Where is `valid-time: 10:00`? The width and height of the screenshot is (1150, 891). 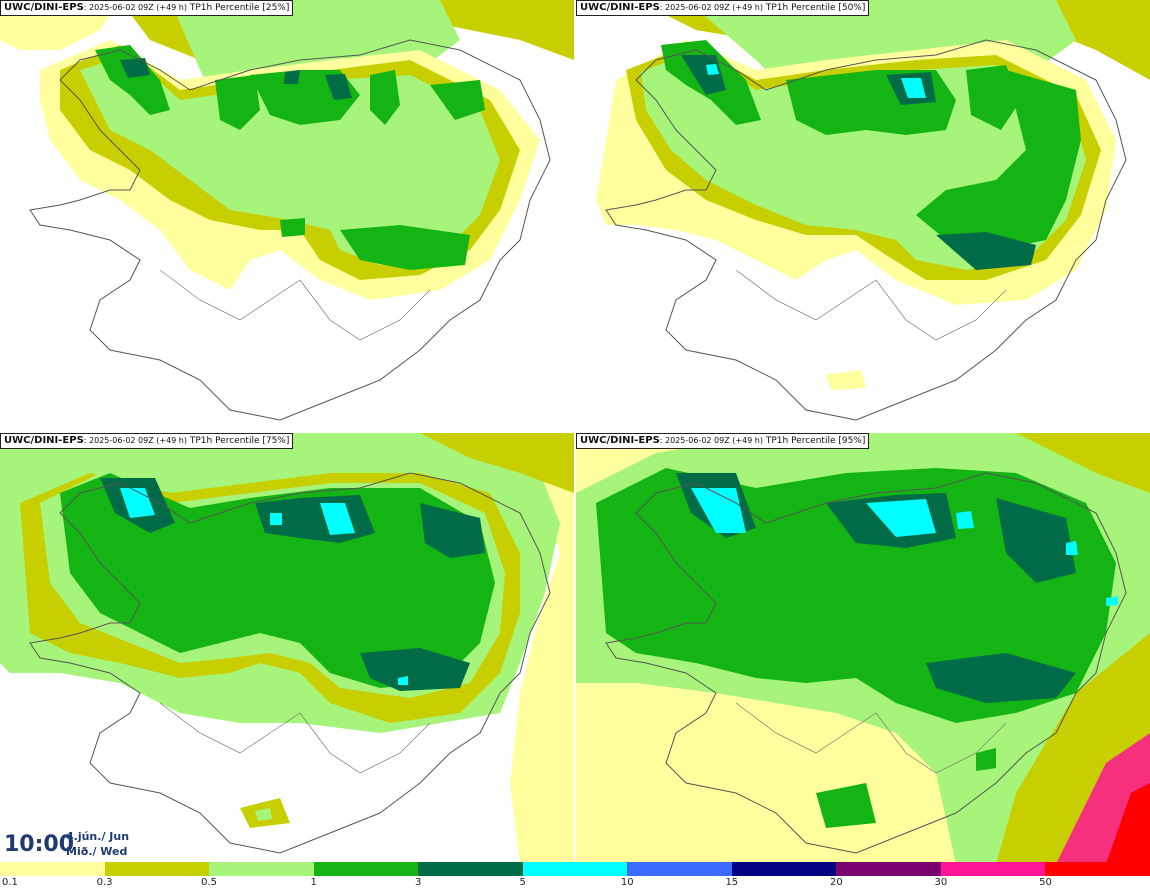 valid-time: 10:00 is located at coordinates (39, 844).